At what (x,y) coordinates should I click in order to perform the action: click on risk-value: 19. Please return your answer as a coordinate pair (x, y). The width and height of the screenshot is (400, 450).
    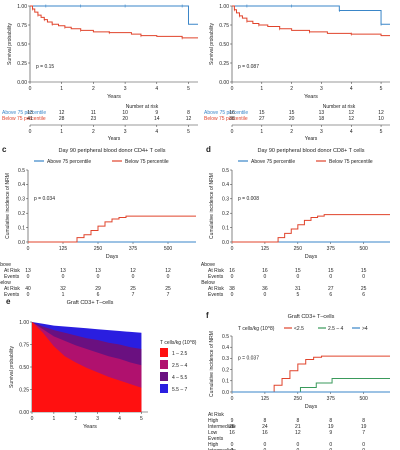
    Looking at the image, I should click on (364, 427).